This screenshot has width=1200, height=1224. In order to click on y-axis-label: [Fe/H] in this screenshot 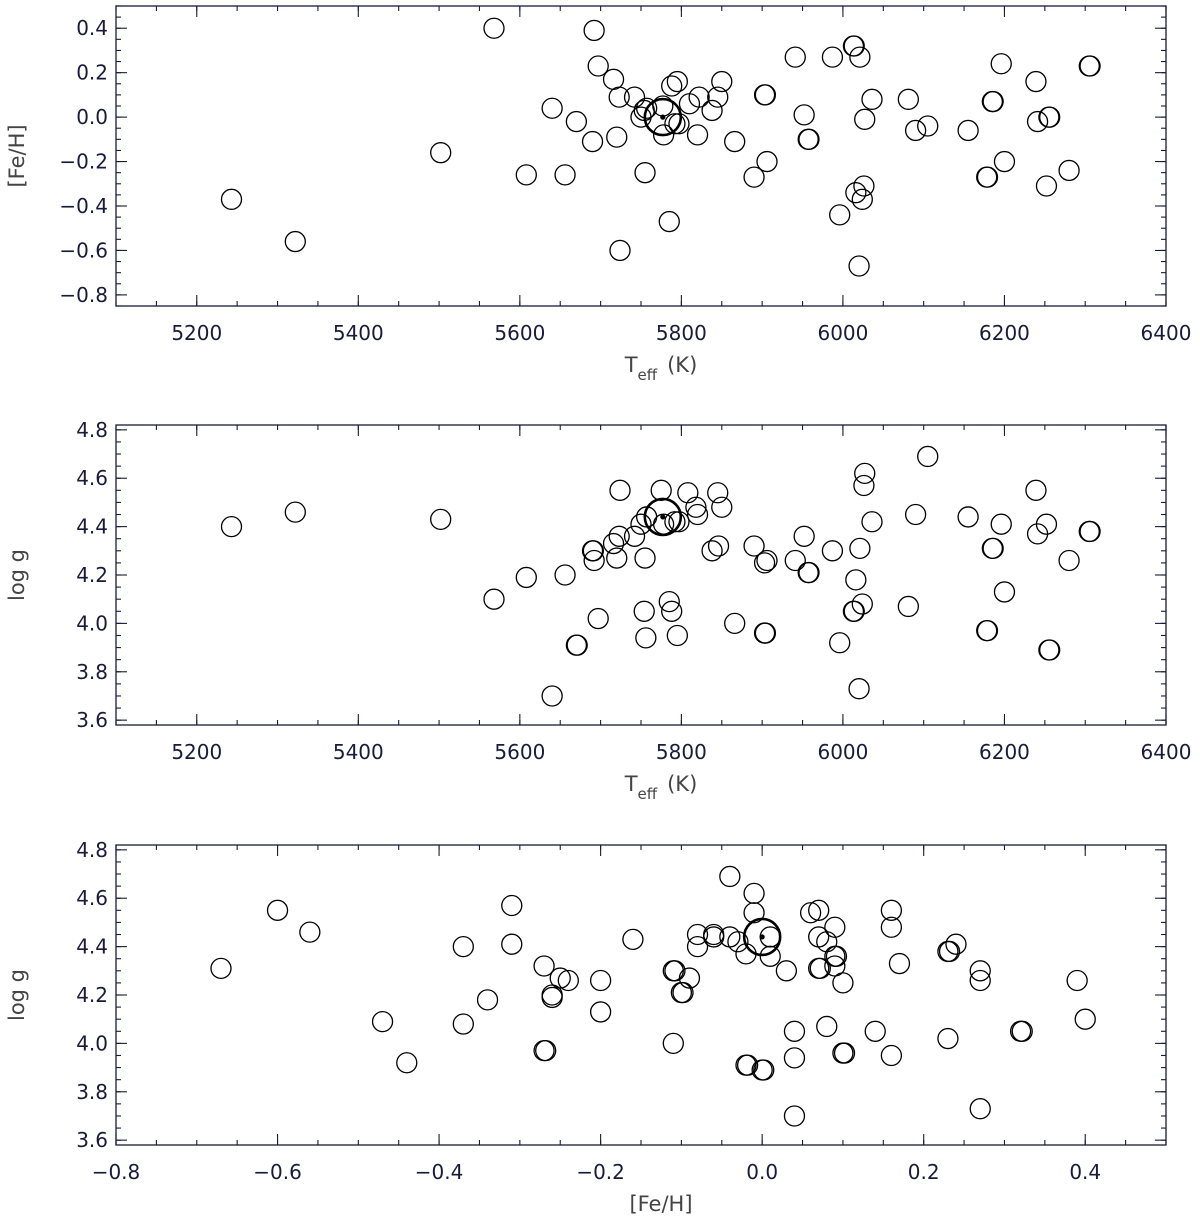, I will do `click(17, 155)`.